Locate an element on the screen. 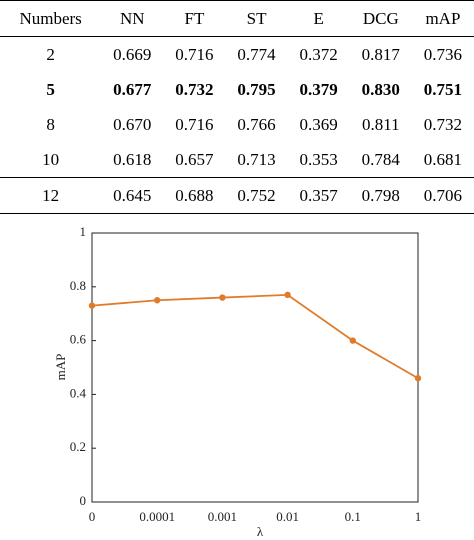 This screenshot has height=540, width=474. table-row: 2 0.669 0.716 0.774 0.372 0.817 0.736 is located at coordinates (237, 55).